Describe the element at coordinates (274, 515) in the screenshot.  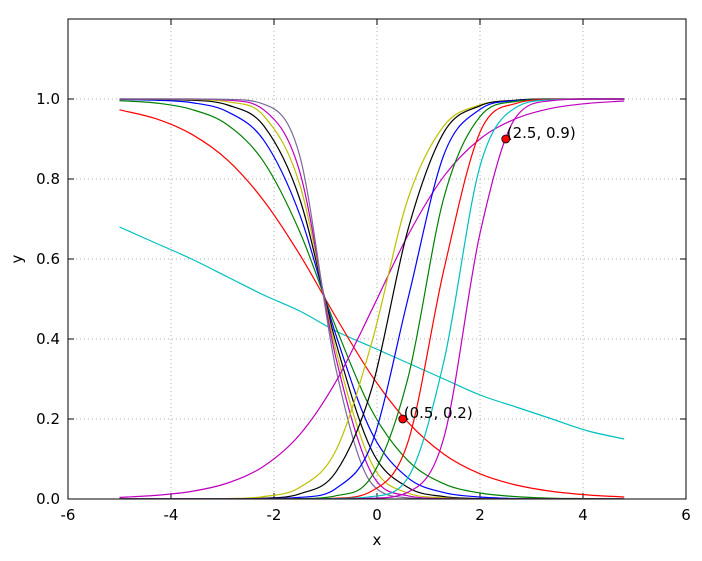
I see `x-tick-label: -2` at that location.